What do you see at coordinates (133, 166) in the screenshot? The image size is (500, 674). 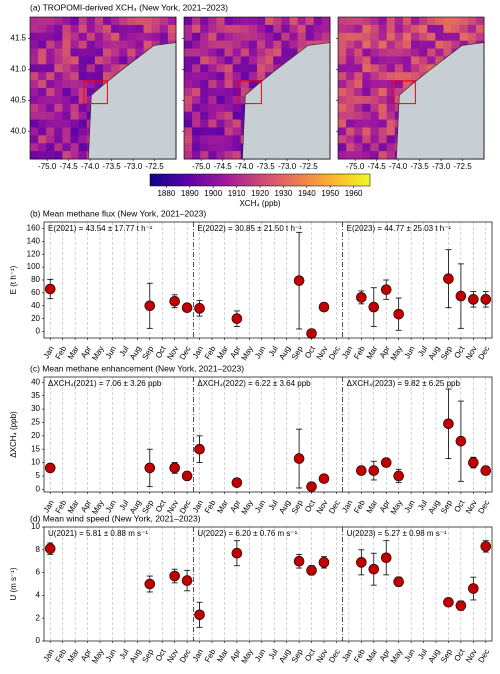 I see `x-tick-label: -73.0` at bounding box center [133, 166].